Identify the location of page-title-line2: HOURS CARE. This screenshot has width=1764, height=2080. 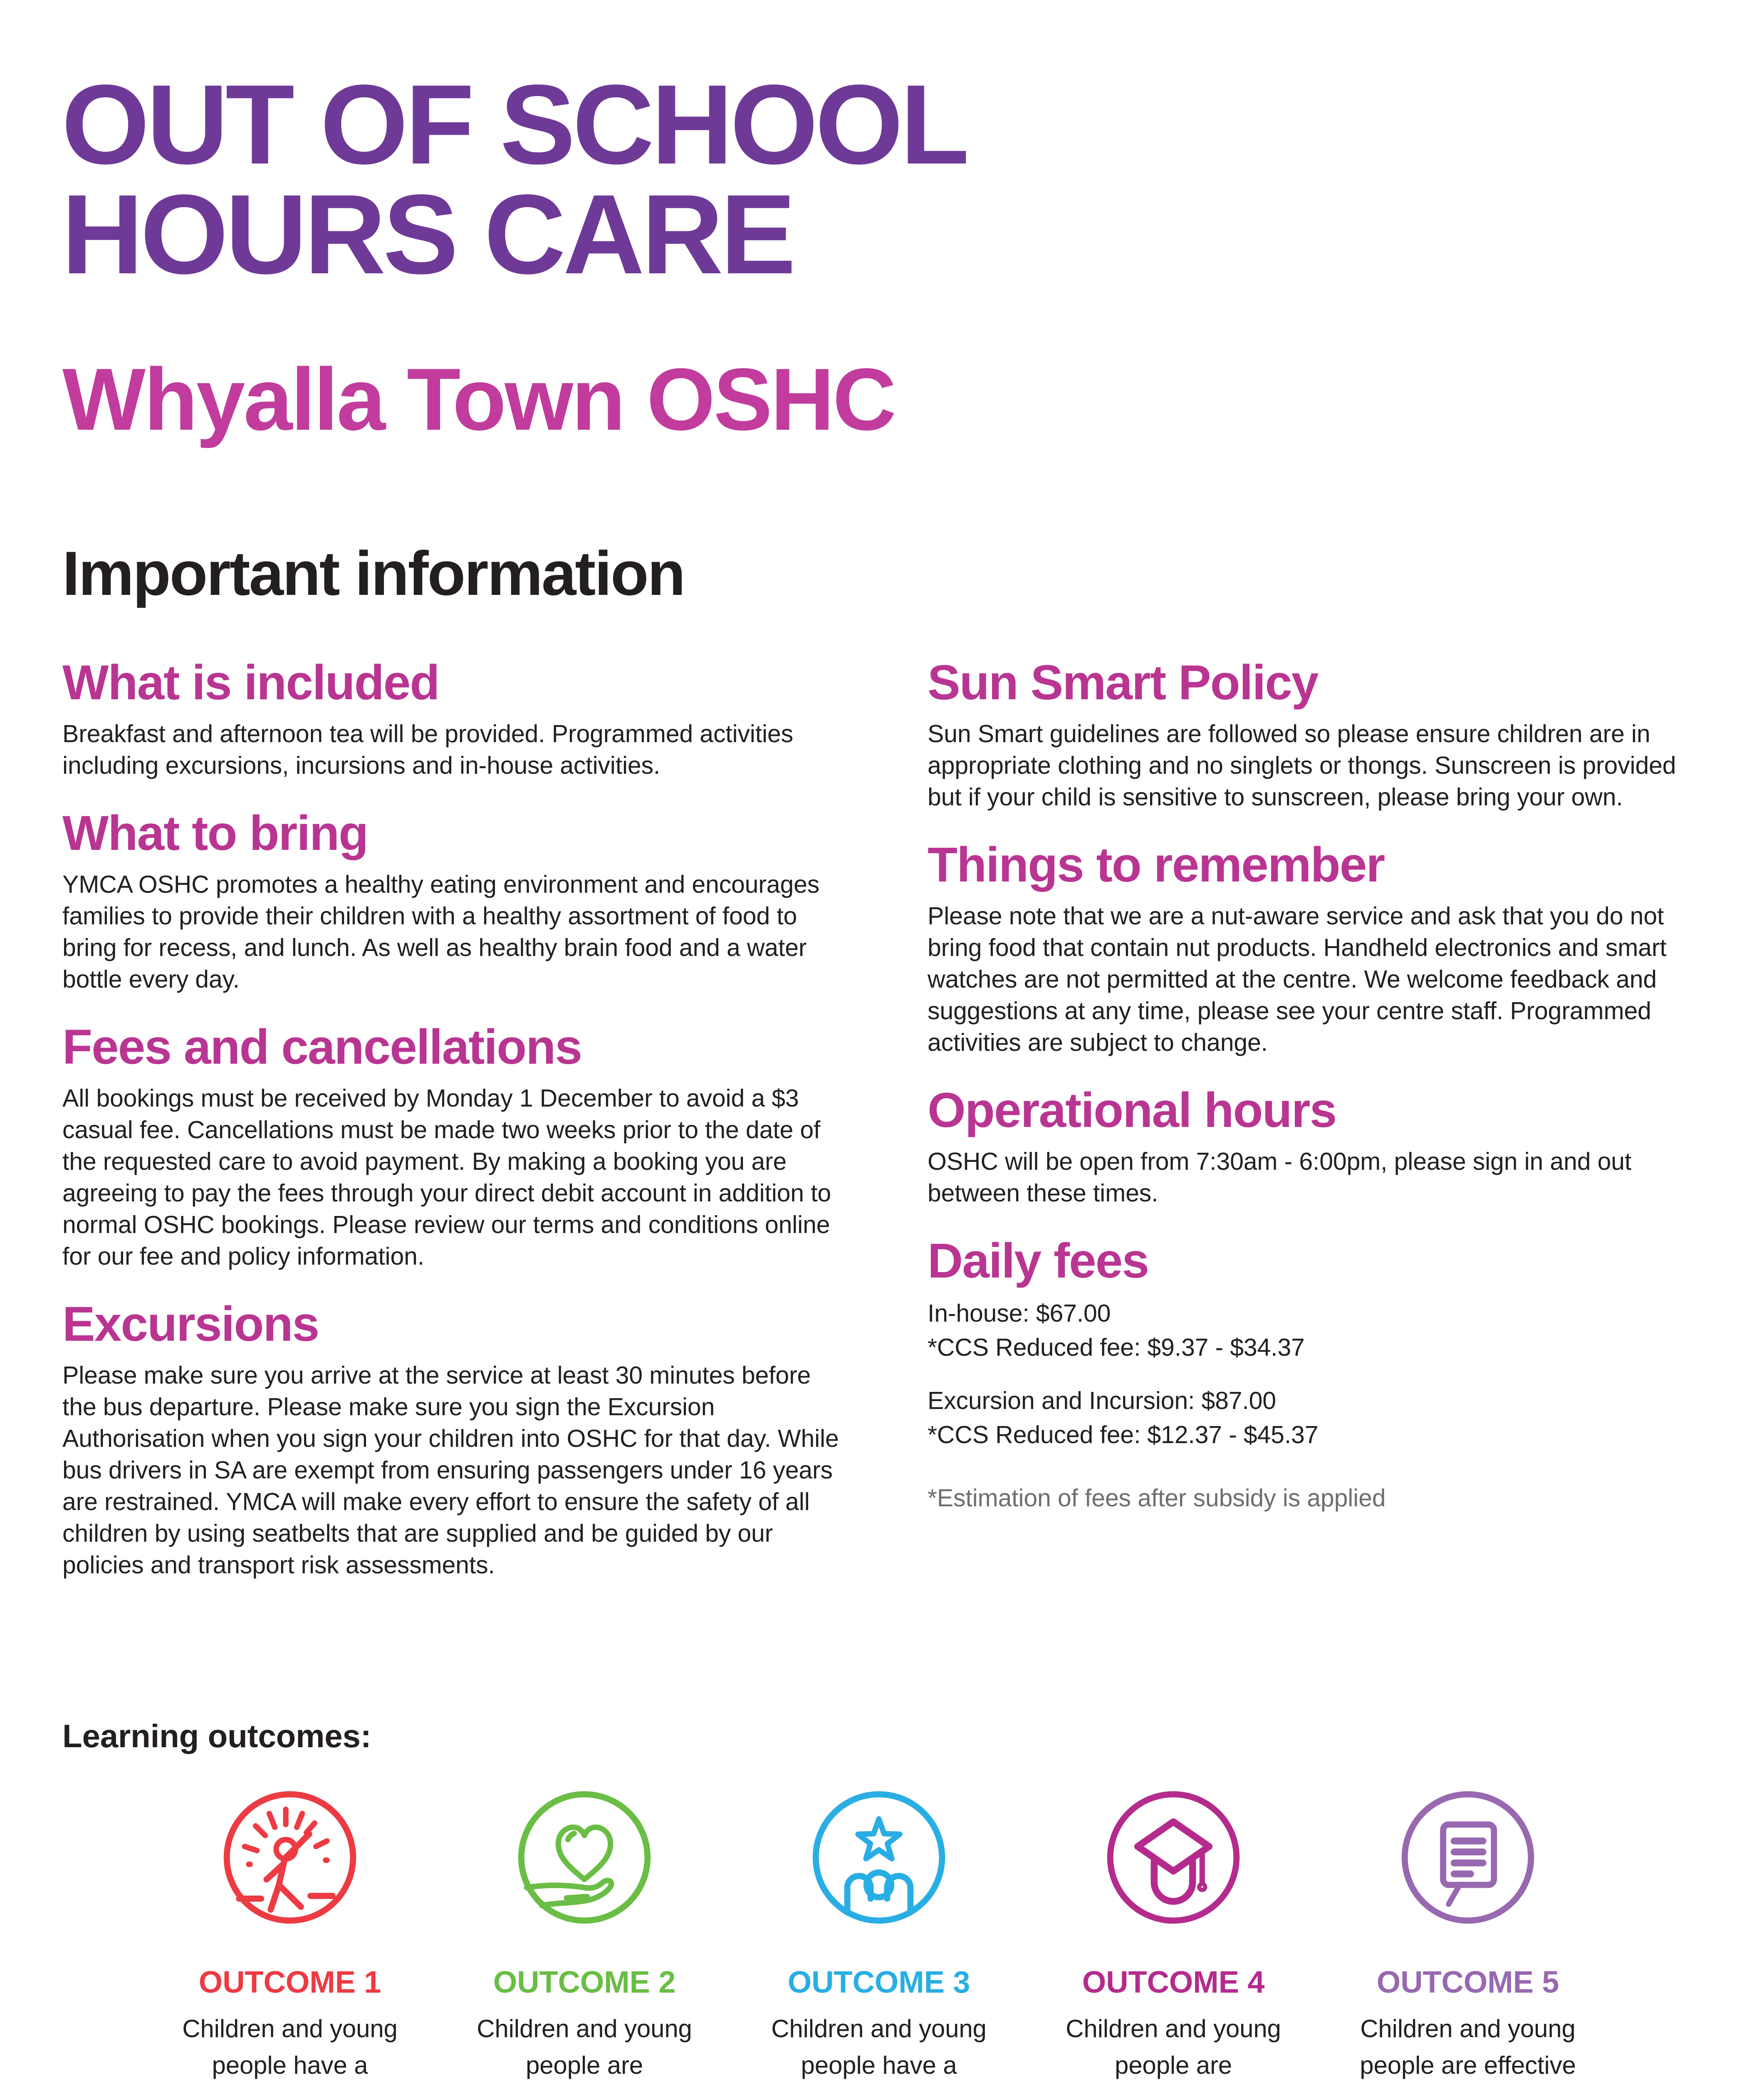
(429, 234).